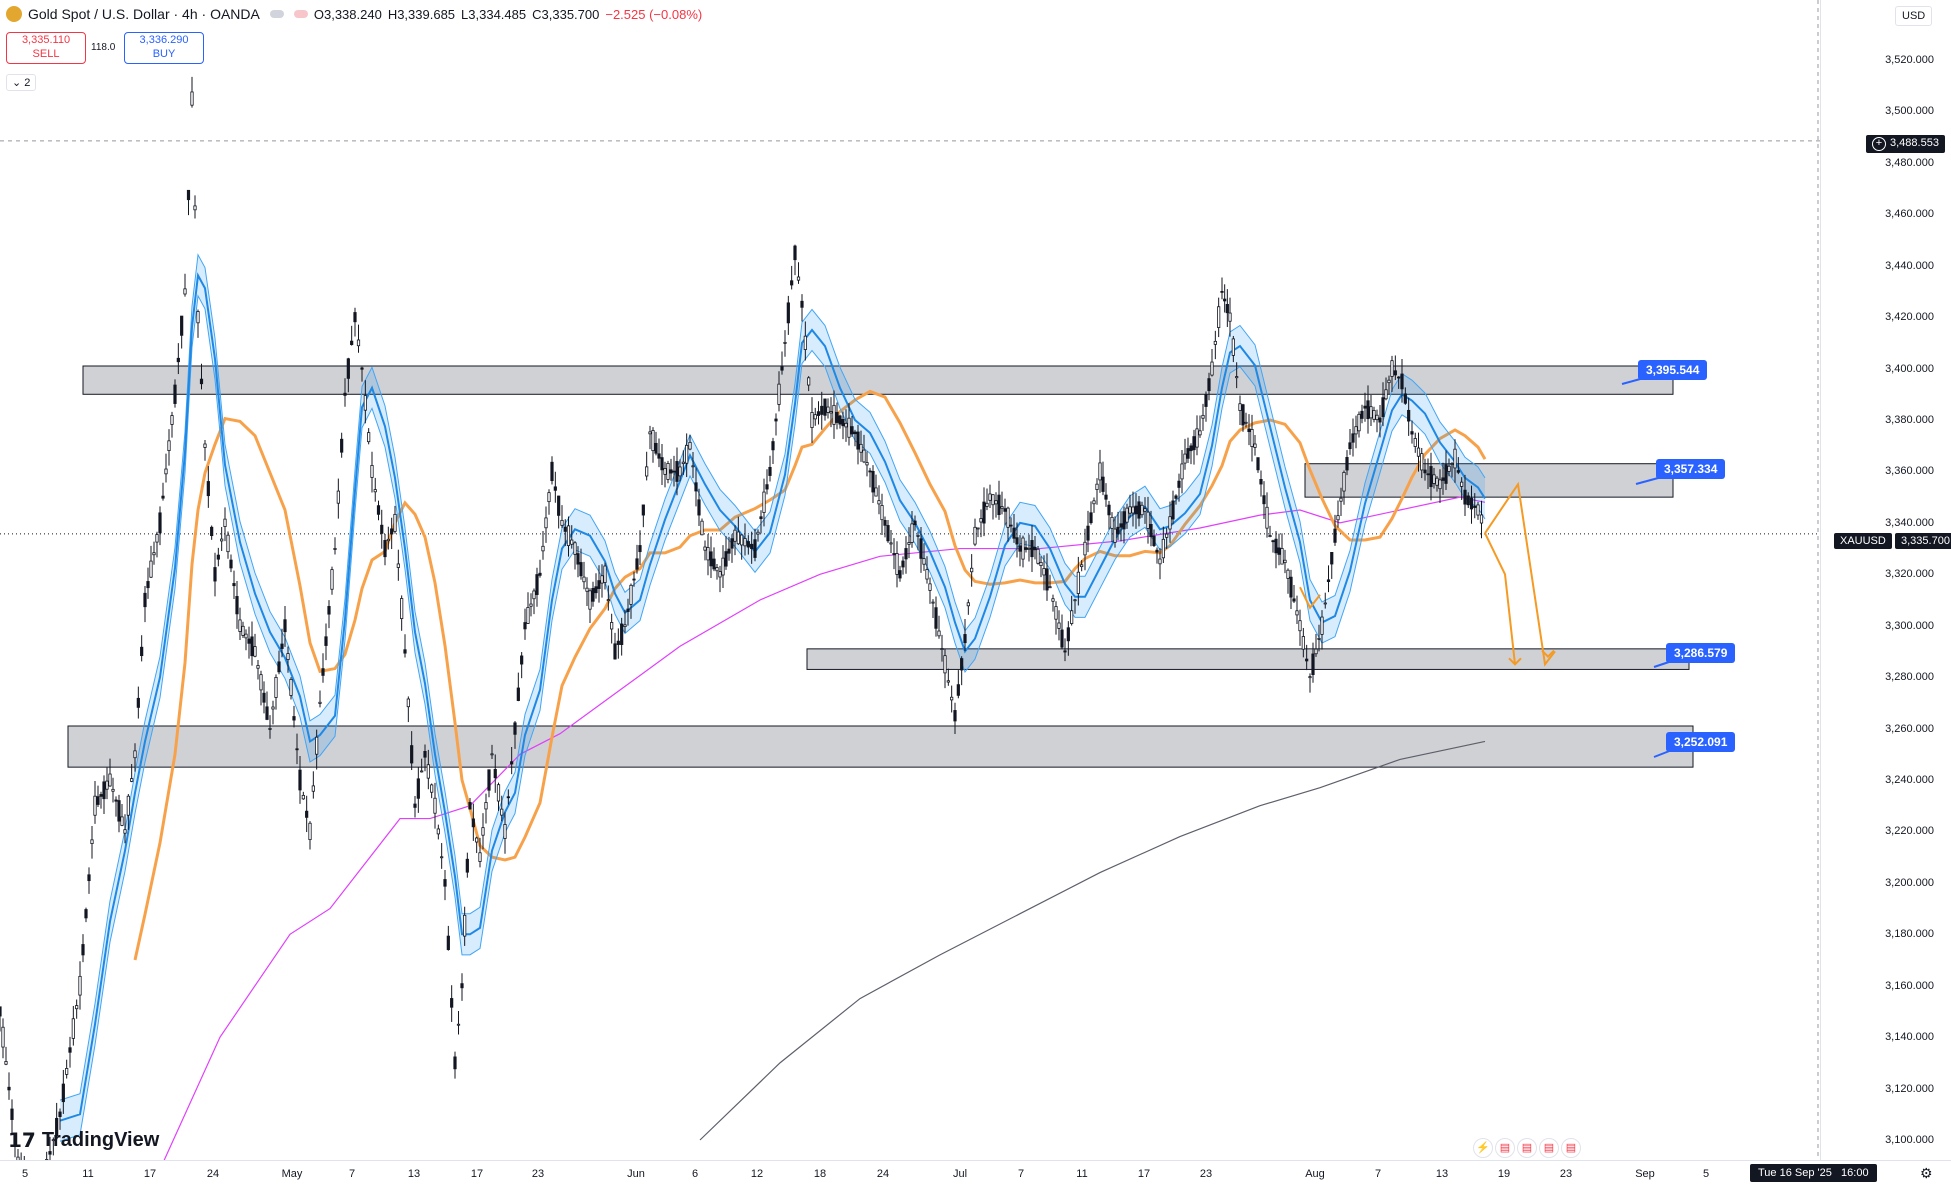 The width and height of the screenshot is (1951, 1188). Describe the element at coordinates (1926, 1173) in the screenshot. I see `settings-gear-icon: ⚙` at that location.